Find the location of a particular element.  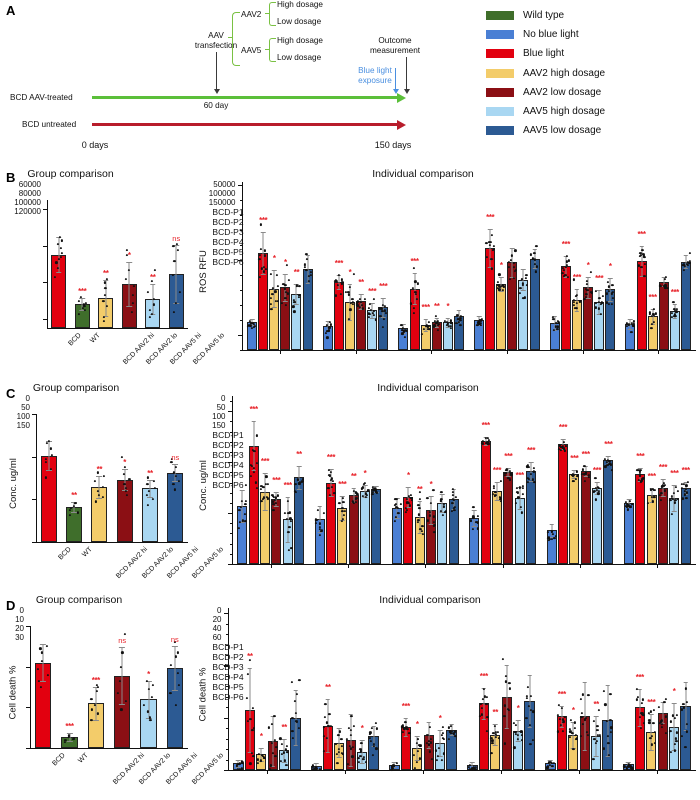

x-group-tick is located at coordinates (432, 352).